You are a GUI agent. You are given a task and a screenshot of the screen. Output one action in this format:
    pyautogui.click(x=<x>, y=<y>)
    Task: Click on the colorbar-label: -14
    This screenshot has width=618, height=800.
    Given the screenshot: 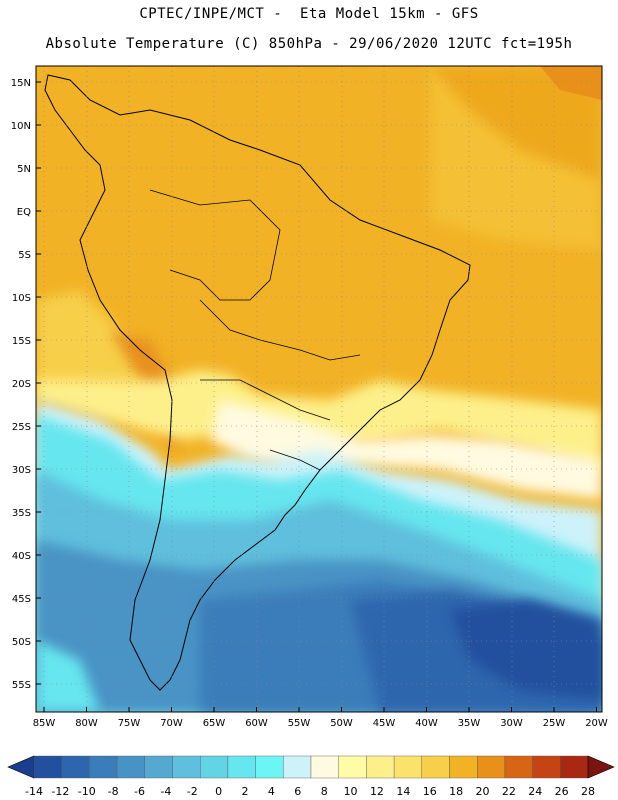 What is the action you would take?
    pyautogui.click(x=34, y=791)
    